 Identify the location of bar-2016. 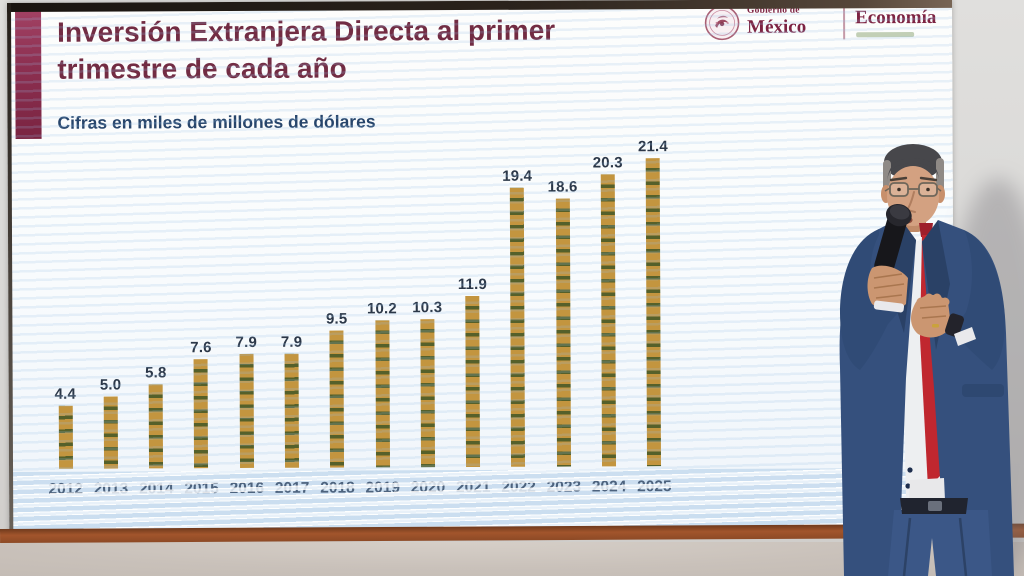
(246, 411).